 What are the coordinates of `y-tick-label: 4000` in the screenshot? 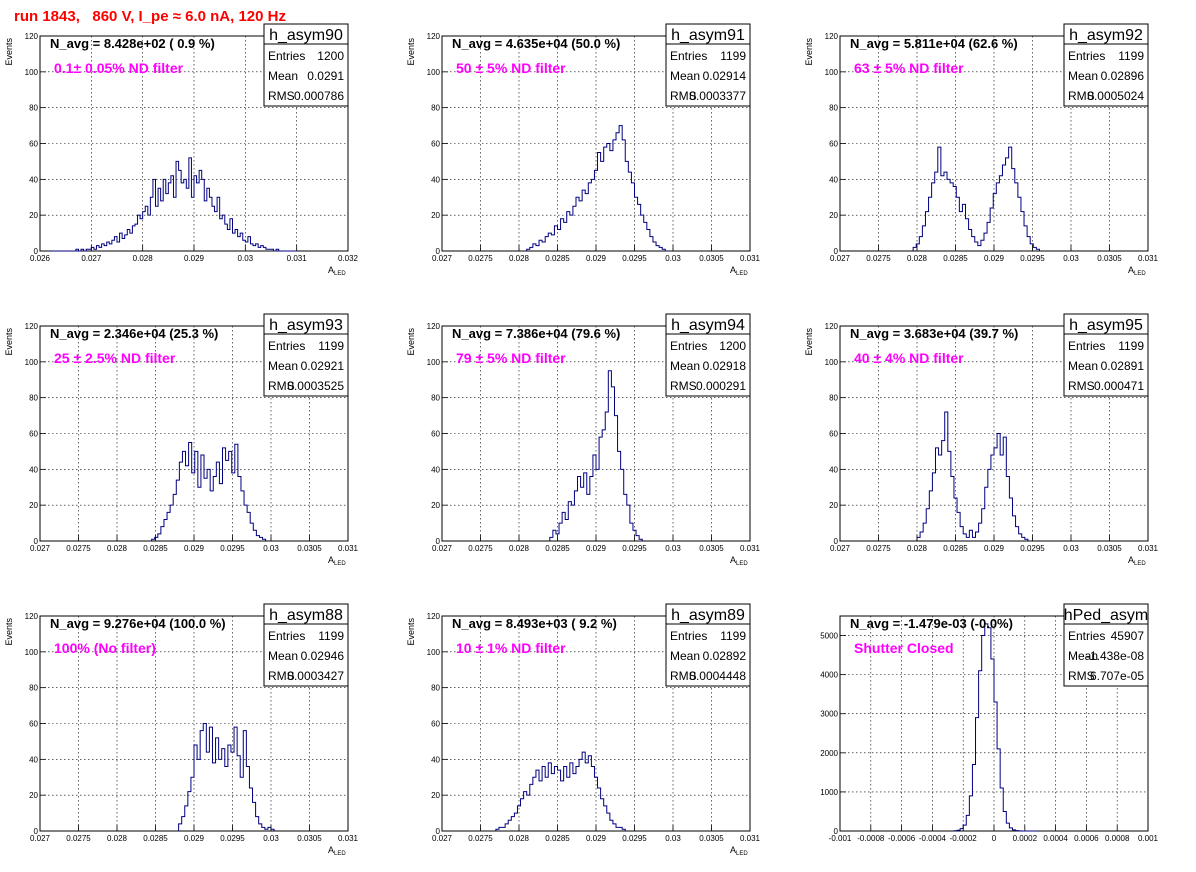 It's located at (829, 675).